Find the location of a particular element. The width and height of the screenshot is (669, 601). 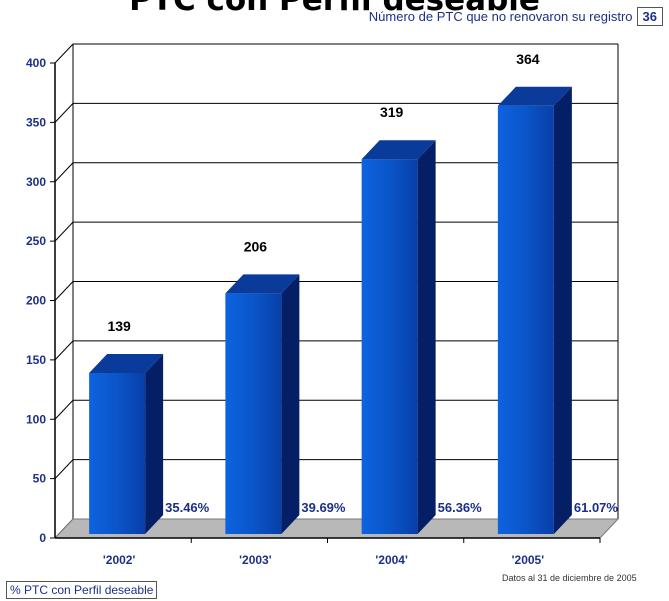

y-tick-label: 300 is located at coordinates (36, 182).